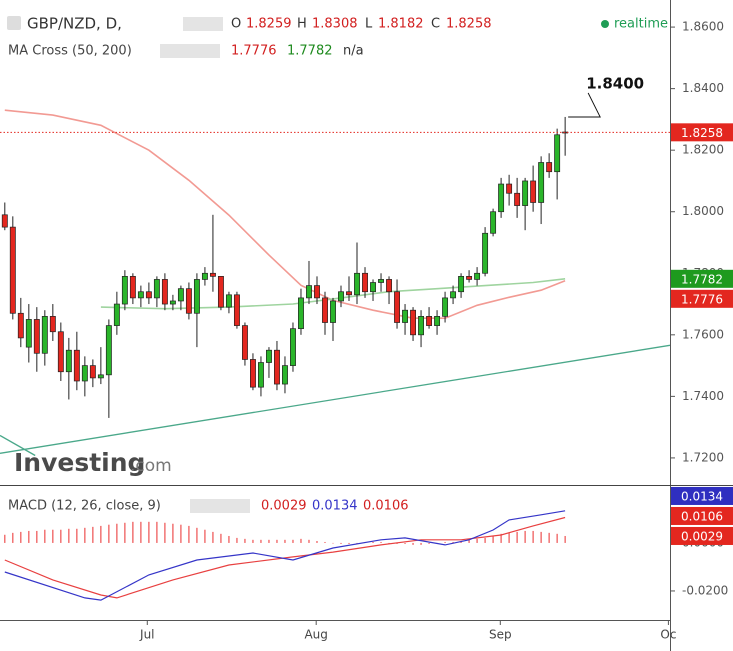 The width and height of the screenshot is (733, 651). I want to click on price-box-label: 0.0134, so click(702, 496).